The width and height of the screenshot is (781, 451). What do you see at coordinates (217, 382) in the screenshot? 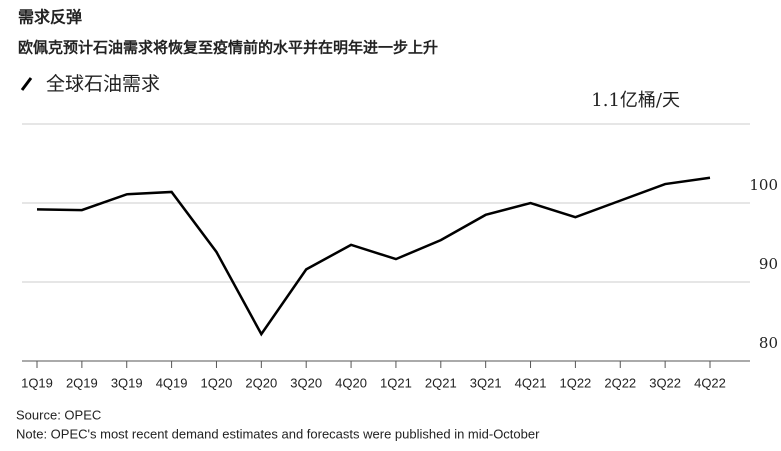
I see `x-tick-label: 1Q20` at bounding box center [217, 382].